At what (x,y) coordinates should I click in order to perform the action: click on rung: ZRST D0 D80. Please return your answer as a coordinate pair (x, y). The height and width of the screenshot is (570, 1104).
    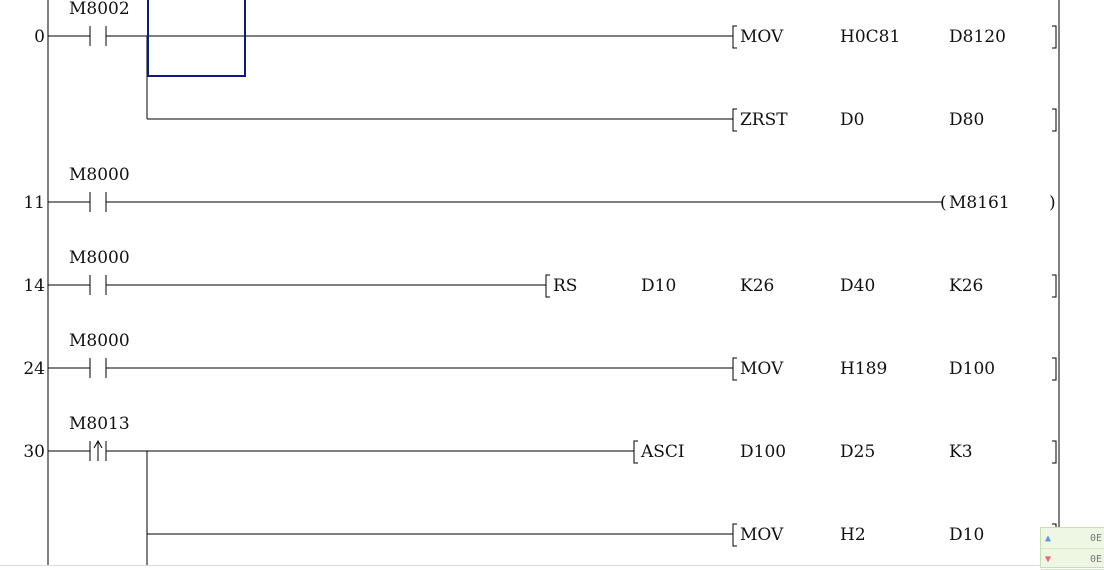
    Looking at the image, I should click on (602, 120).